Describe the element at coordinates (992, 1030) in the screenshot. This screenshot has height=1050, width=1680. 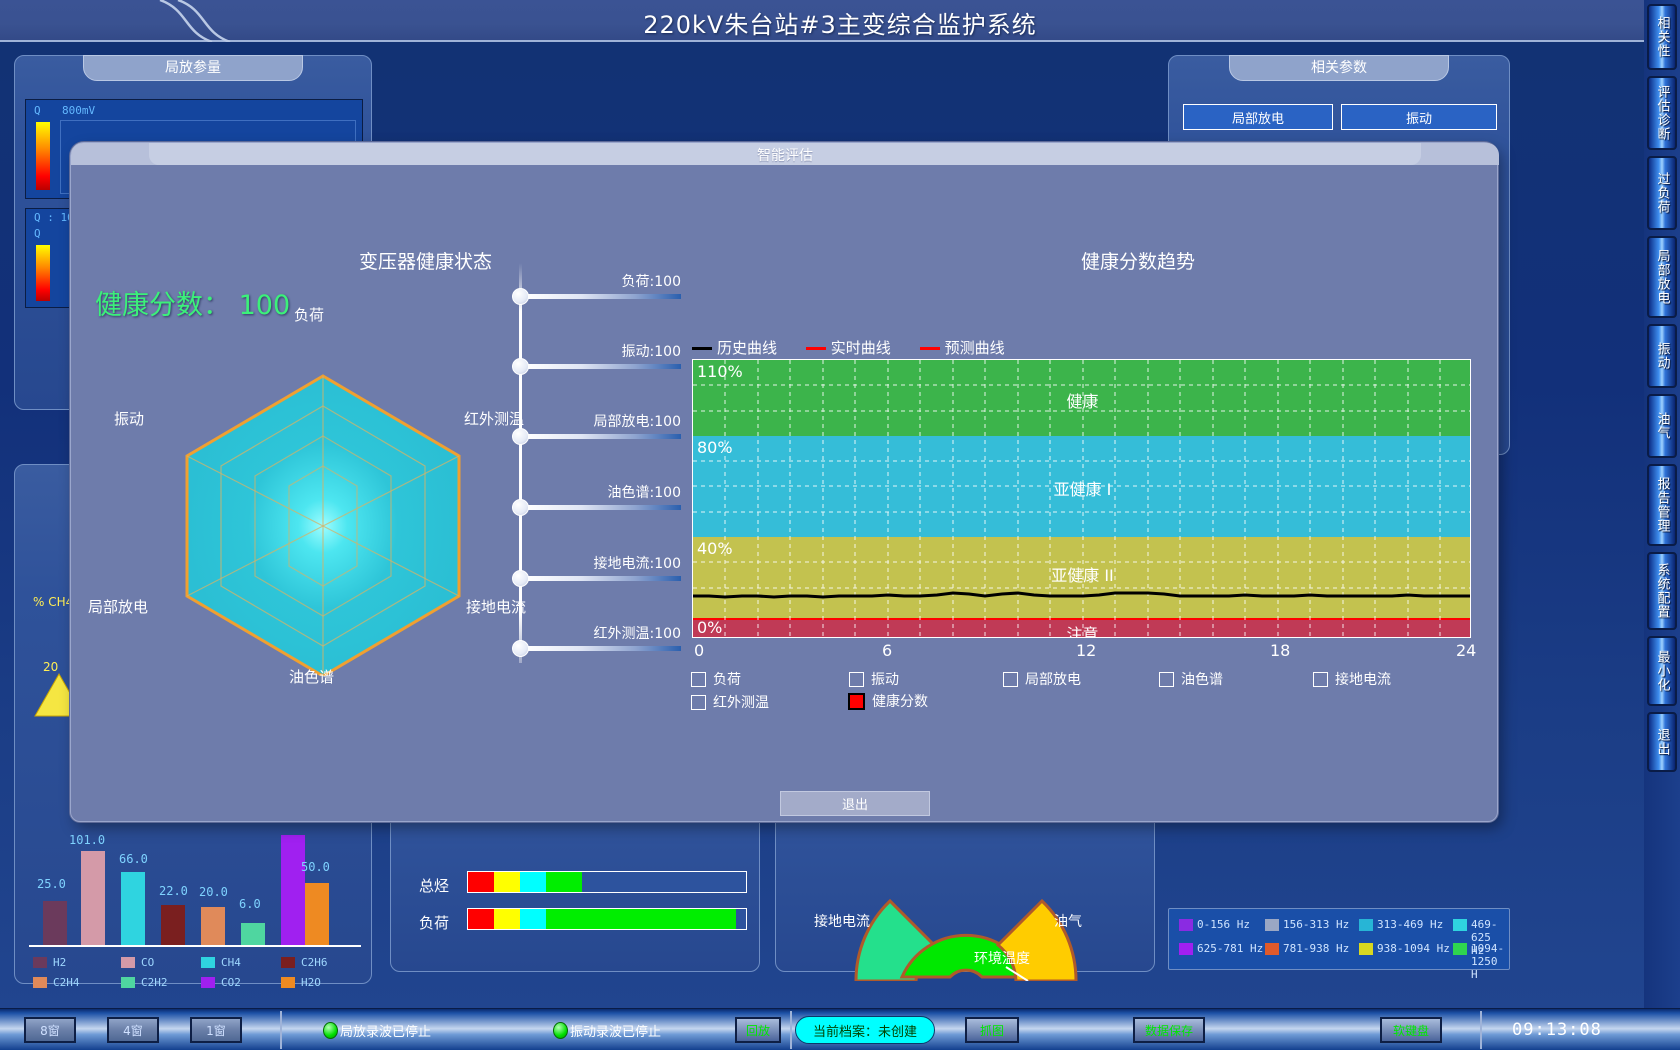
I see `capture-button: 抓图` at that location.